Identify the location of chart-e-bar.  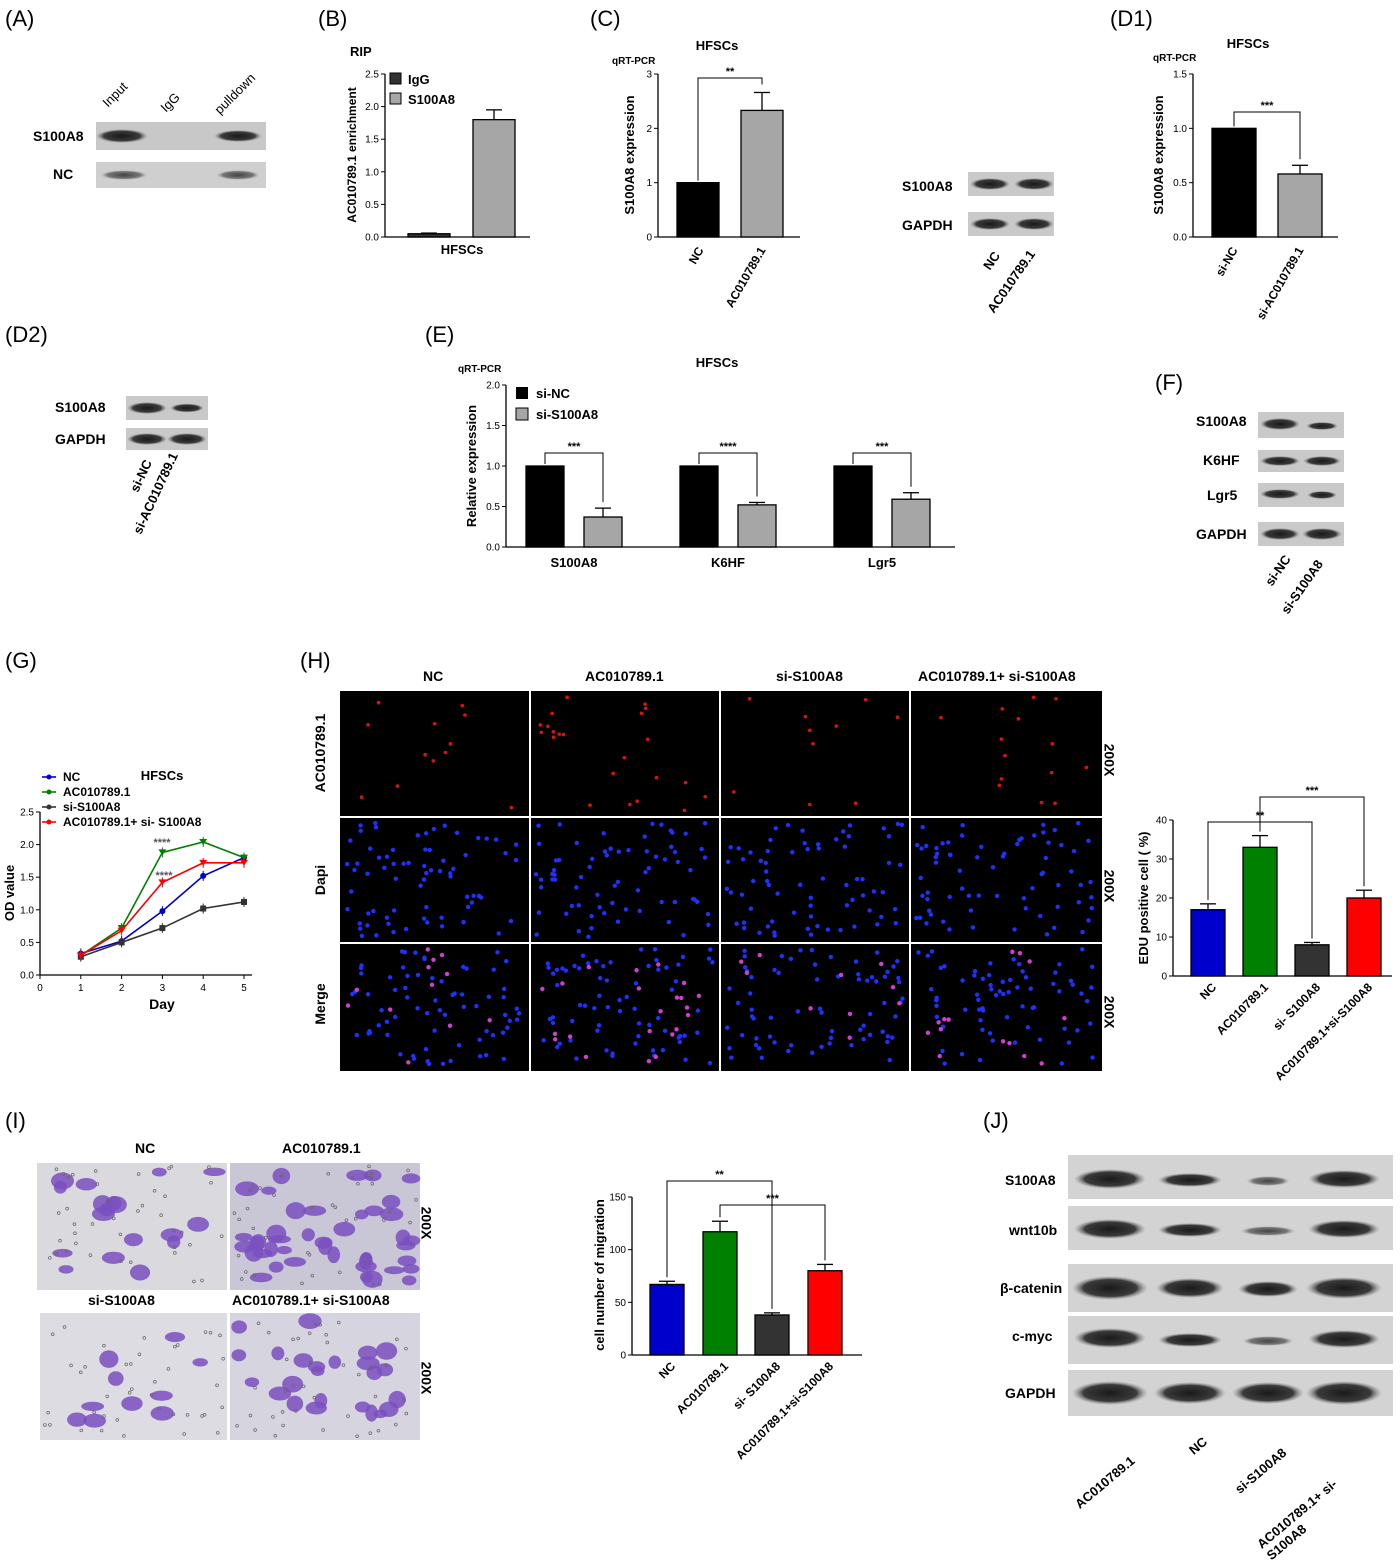
(545, 506).